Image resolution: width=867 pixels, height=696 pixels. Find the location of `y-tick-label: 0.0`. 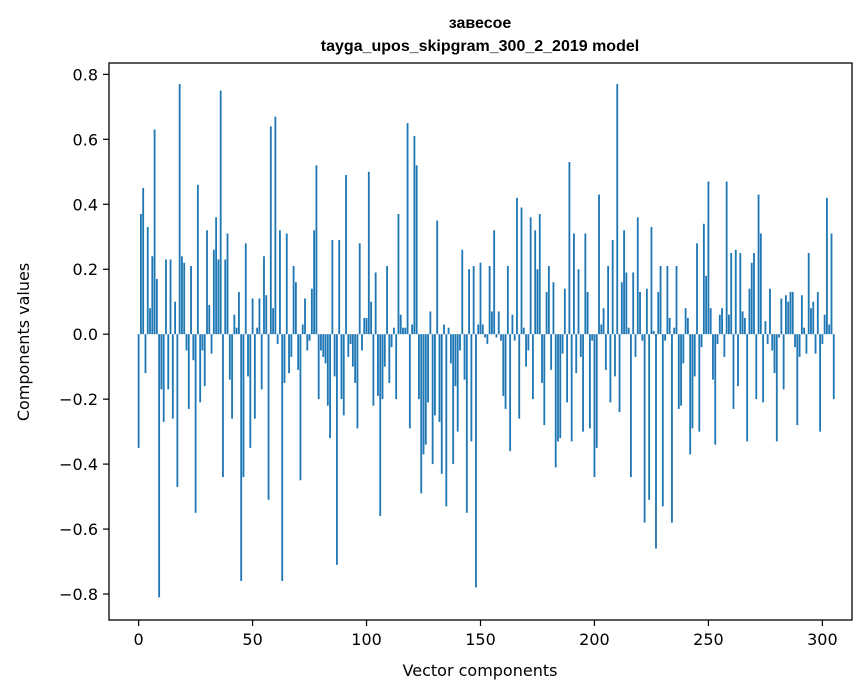

y-tick-label: 0.0 is located at coordinates (85, 334).